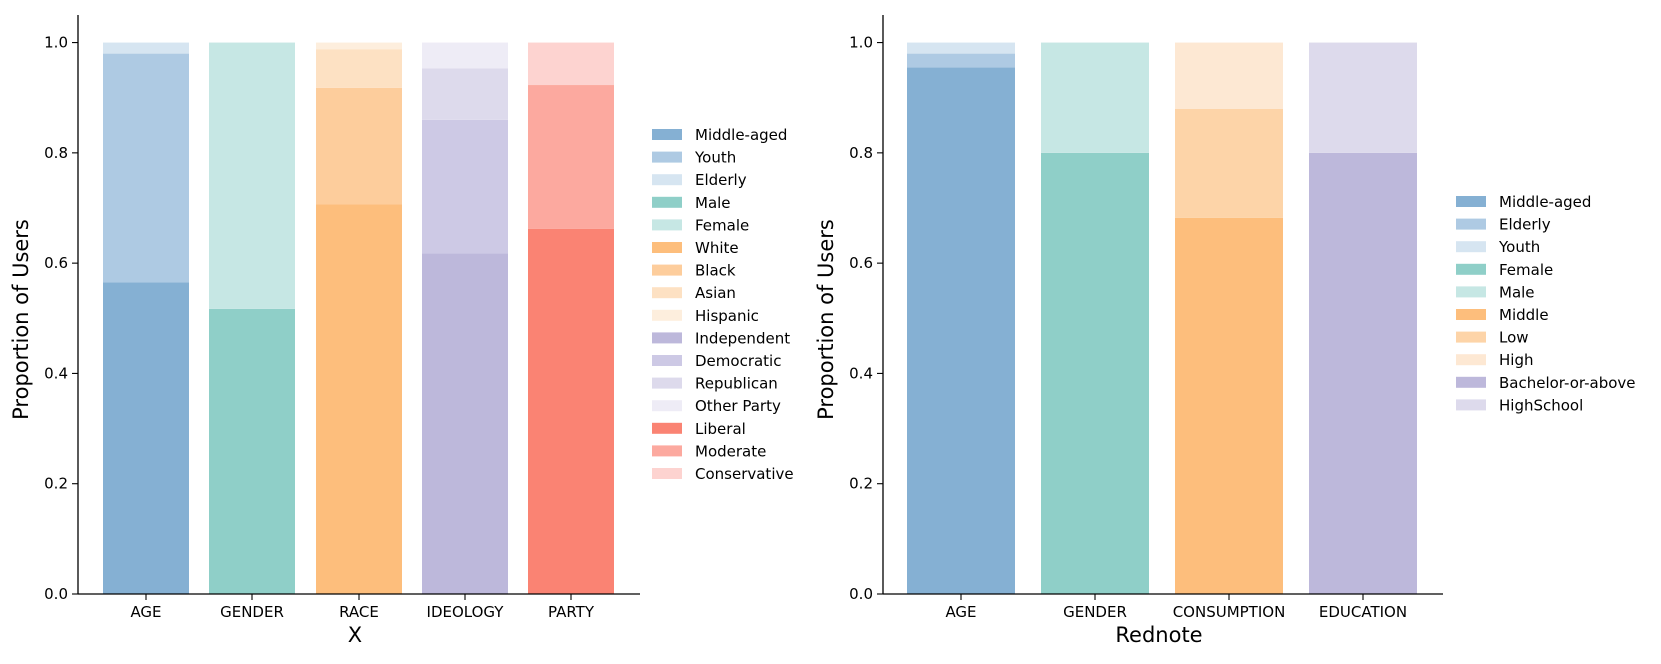 The image size is (1661, 664). I want to click on legend-label: White, so click(717, 248).